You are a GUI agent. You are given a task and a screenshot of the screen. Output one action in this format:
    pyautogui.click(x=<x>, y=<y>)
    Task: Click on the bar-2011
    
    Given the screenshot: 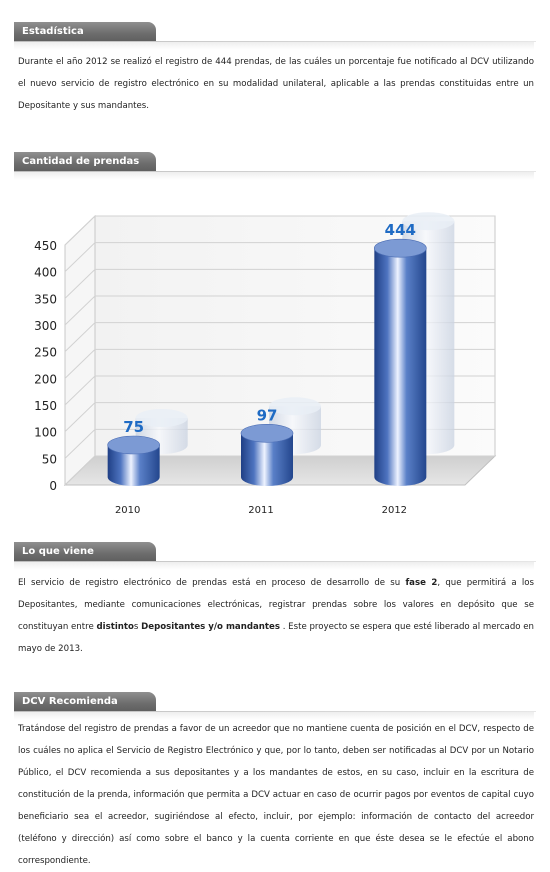 What is the action you would take?
    pyautogui.click(x=267, y=459)
    